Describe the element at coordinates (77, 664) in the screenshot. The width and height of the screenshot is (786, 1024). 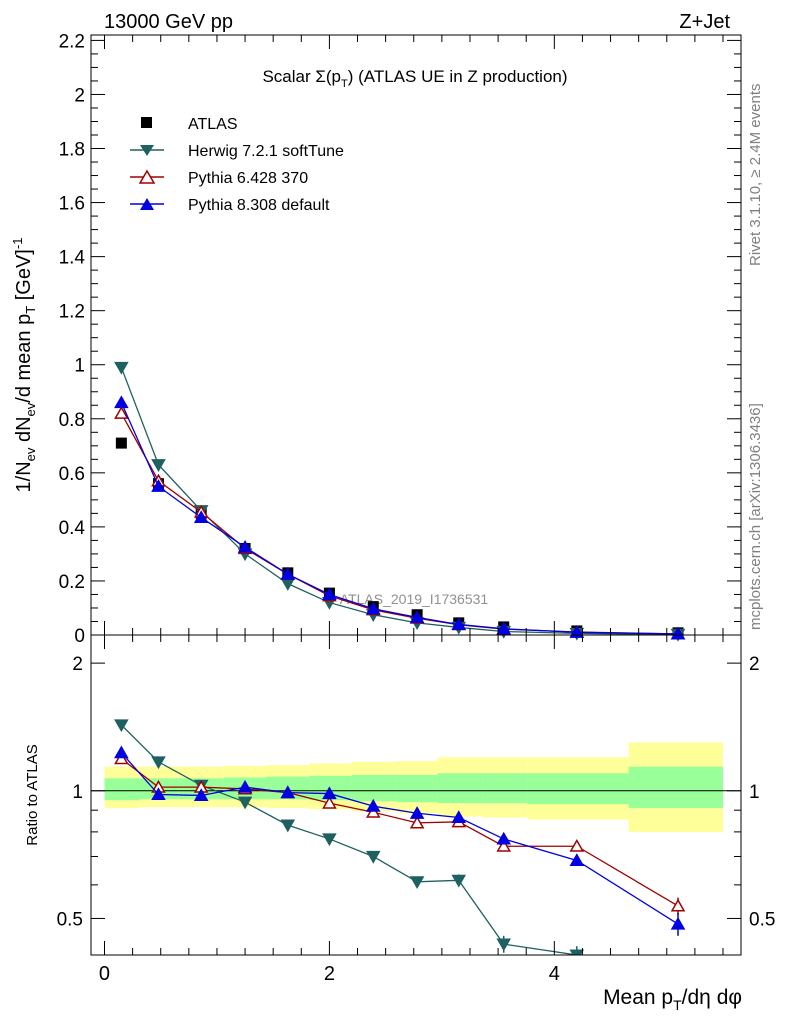
I see `ratio-y-tick-label-left: 2` at that location.